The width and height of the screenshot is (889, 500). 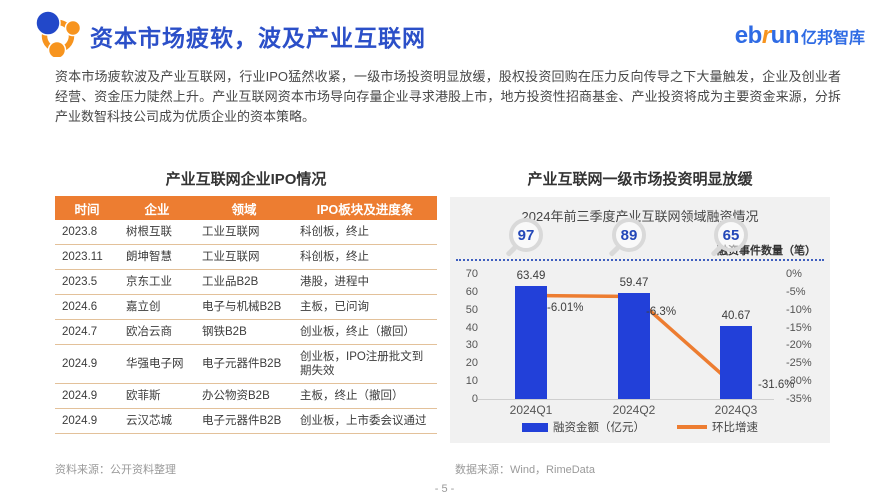 What do you see at coordinates (157, 257) in the screenshot?
I see `table-cell: 朗坤智慧` at bounding box center [157, 257].